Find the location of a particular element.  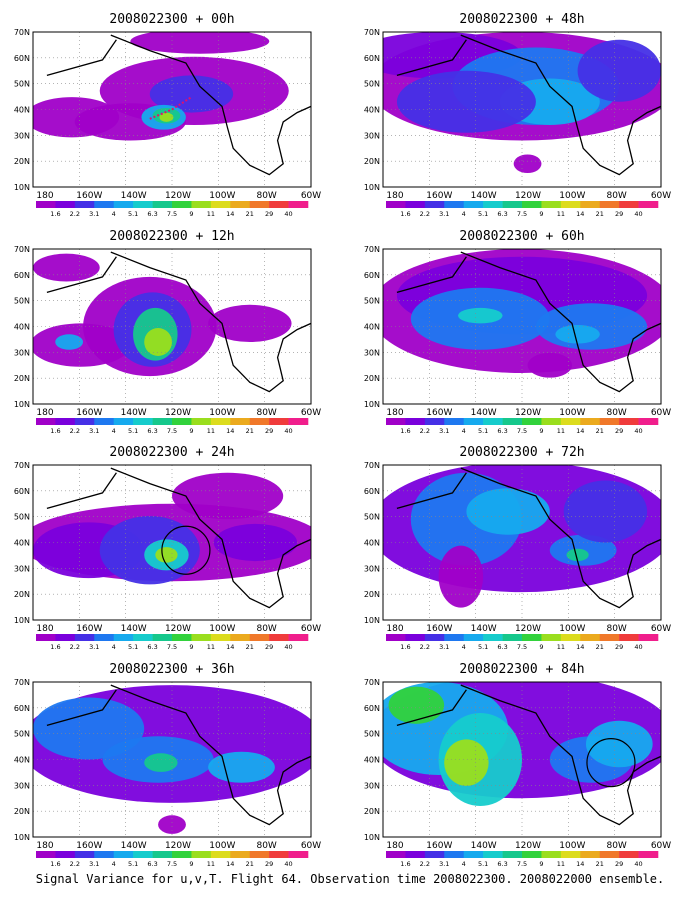

latitude-label: 30N is located at coordinates (22, 135).